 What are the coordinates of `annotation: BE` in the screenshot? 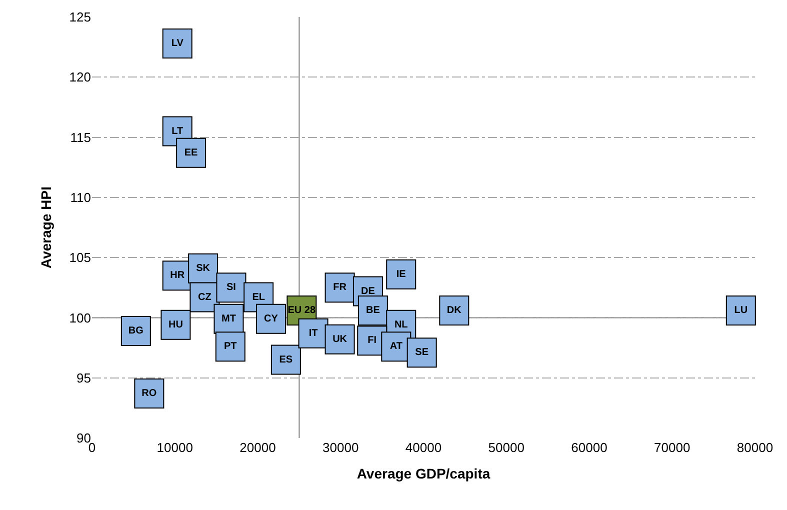 It's located at (373, 310).